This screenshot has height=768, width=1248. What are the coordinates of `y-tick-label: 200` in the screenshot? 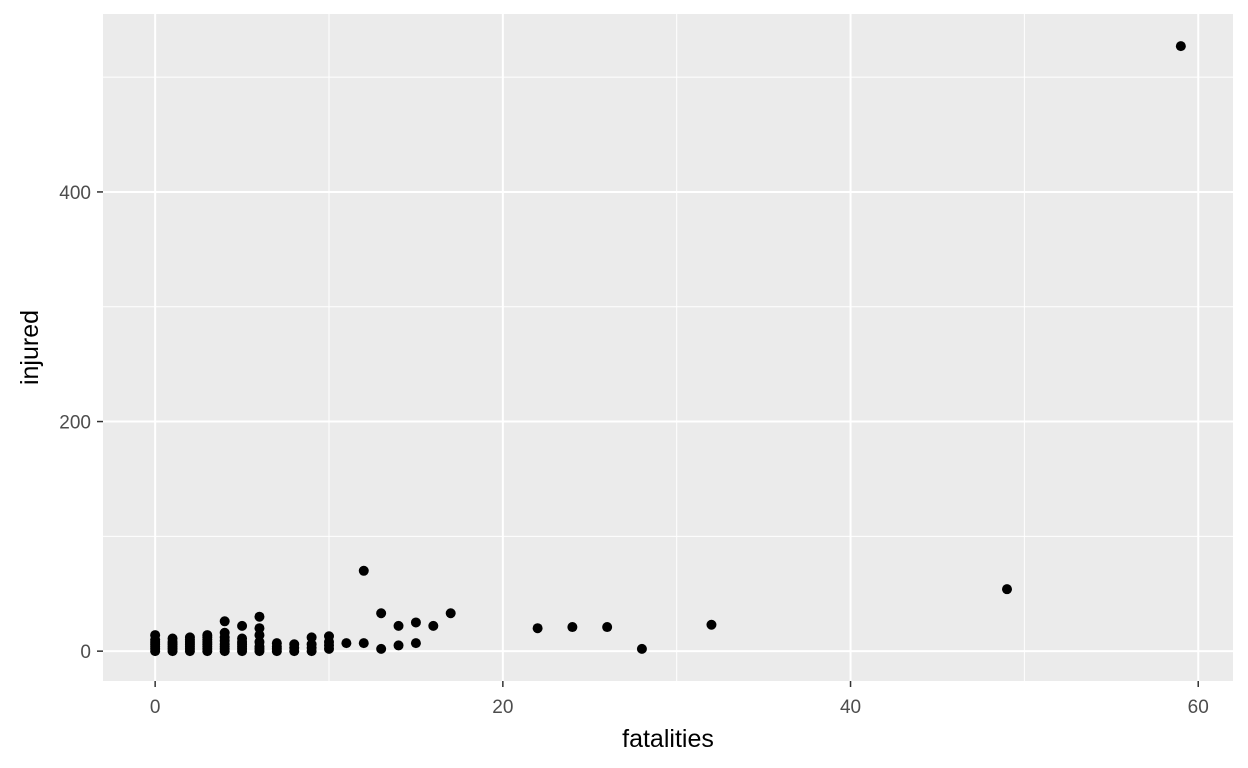 It's located at (75, 423).